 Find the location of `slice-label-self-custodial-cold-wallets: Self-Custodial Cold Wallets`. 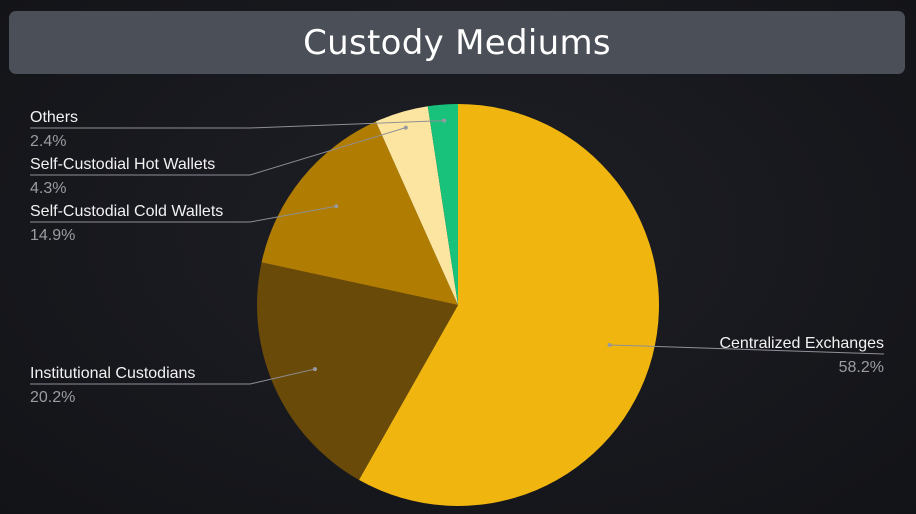

slice-label-self-custodial-cold-wallets: Self-Custodial Cold Wallets is located at coordinates (126, 211).